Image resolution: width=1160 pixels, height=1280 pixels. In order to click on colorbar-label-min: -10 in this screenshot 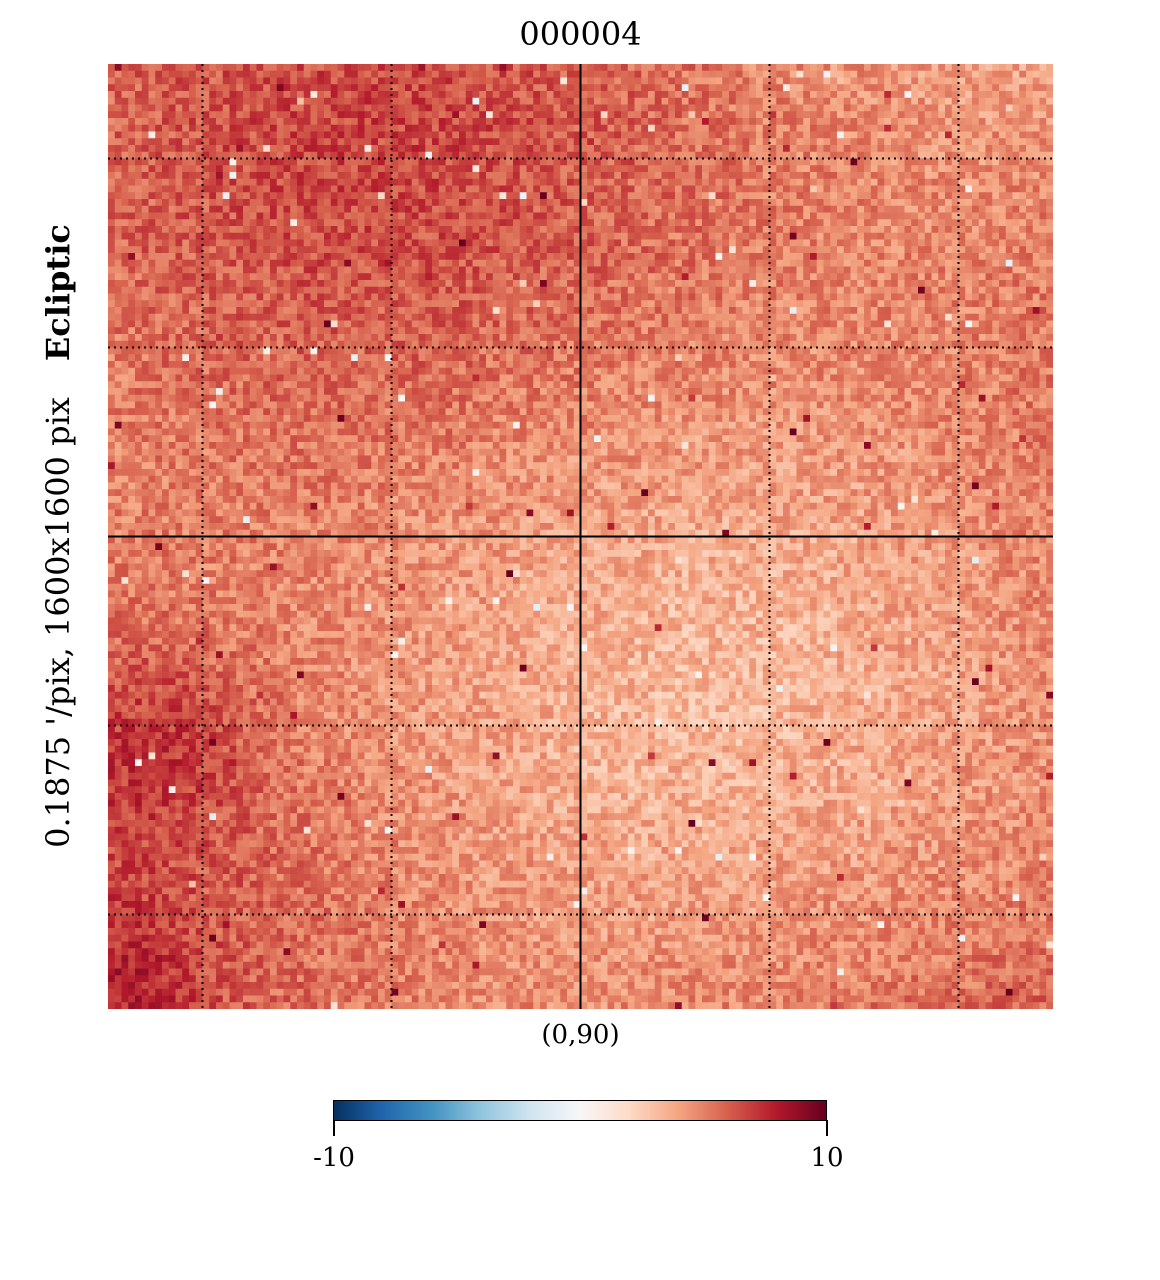, I will do `click(334, 1158)`.